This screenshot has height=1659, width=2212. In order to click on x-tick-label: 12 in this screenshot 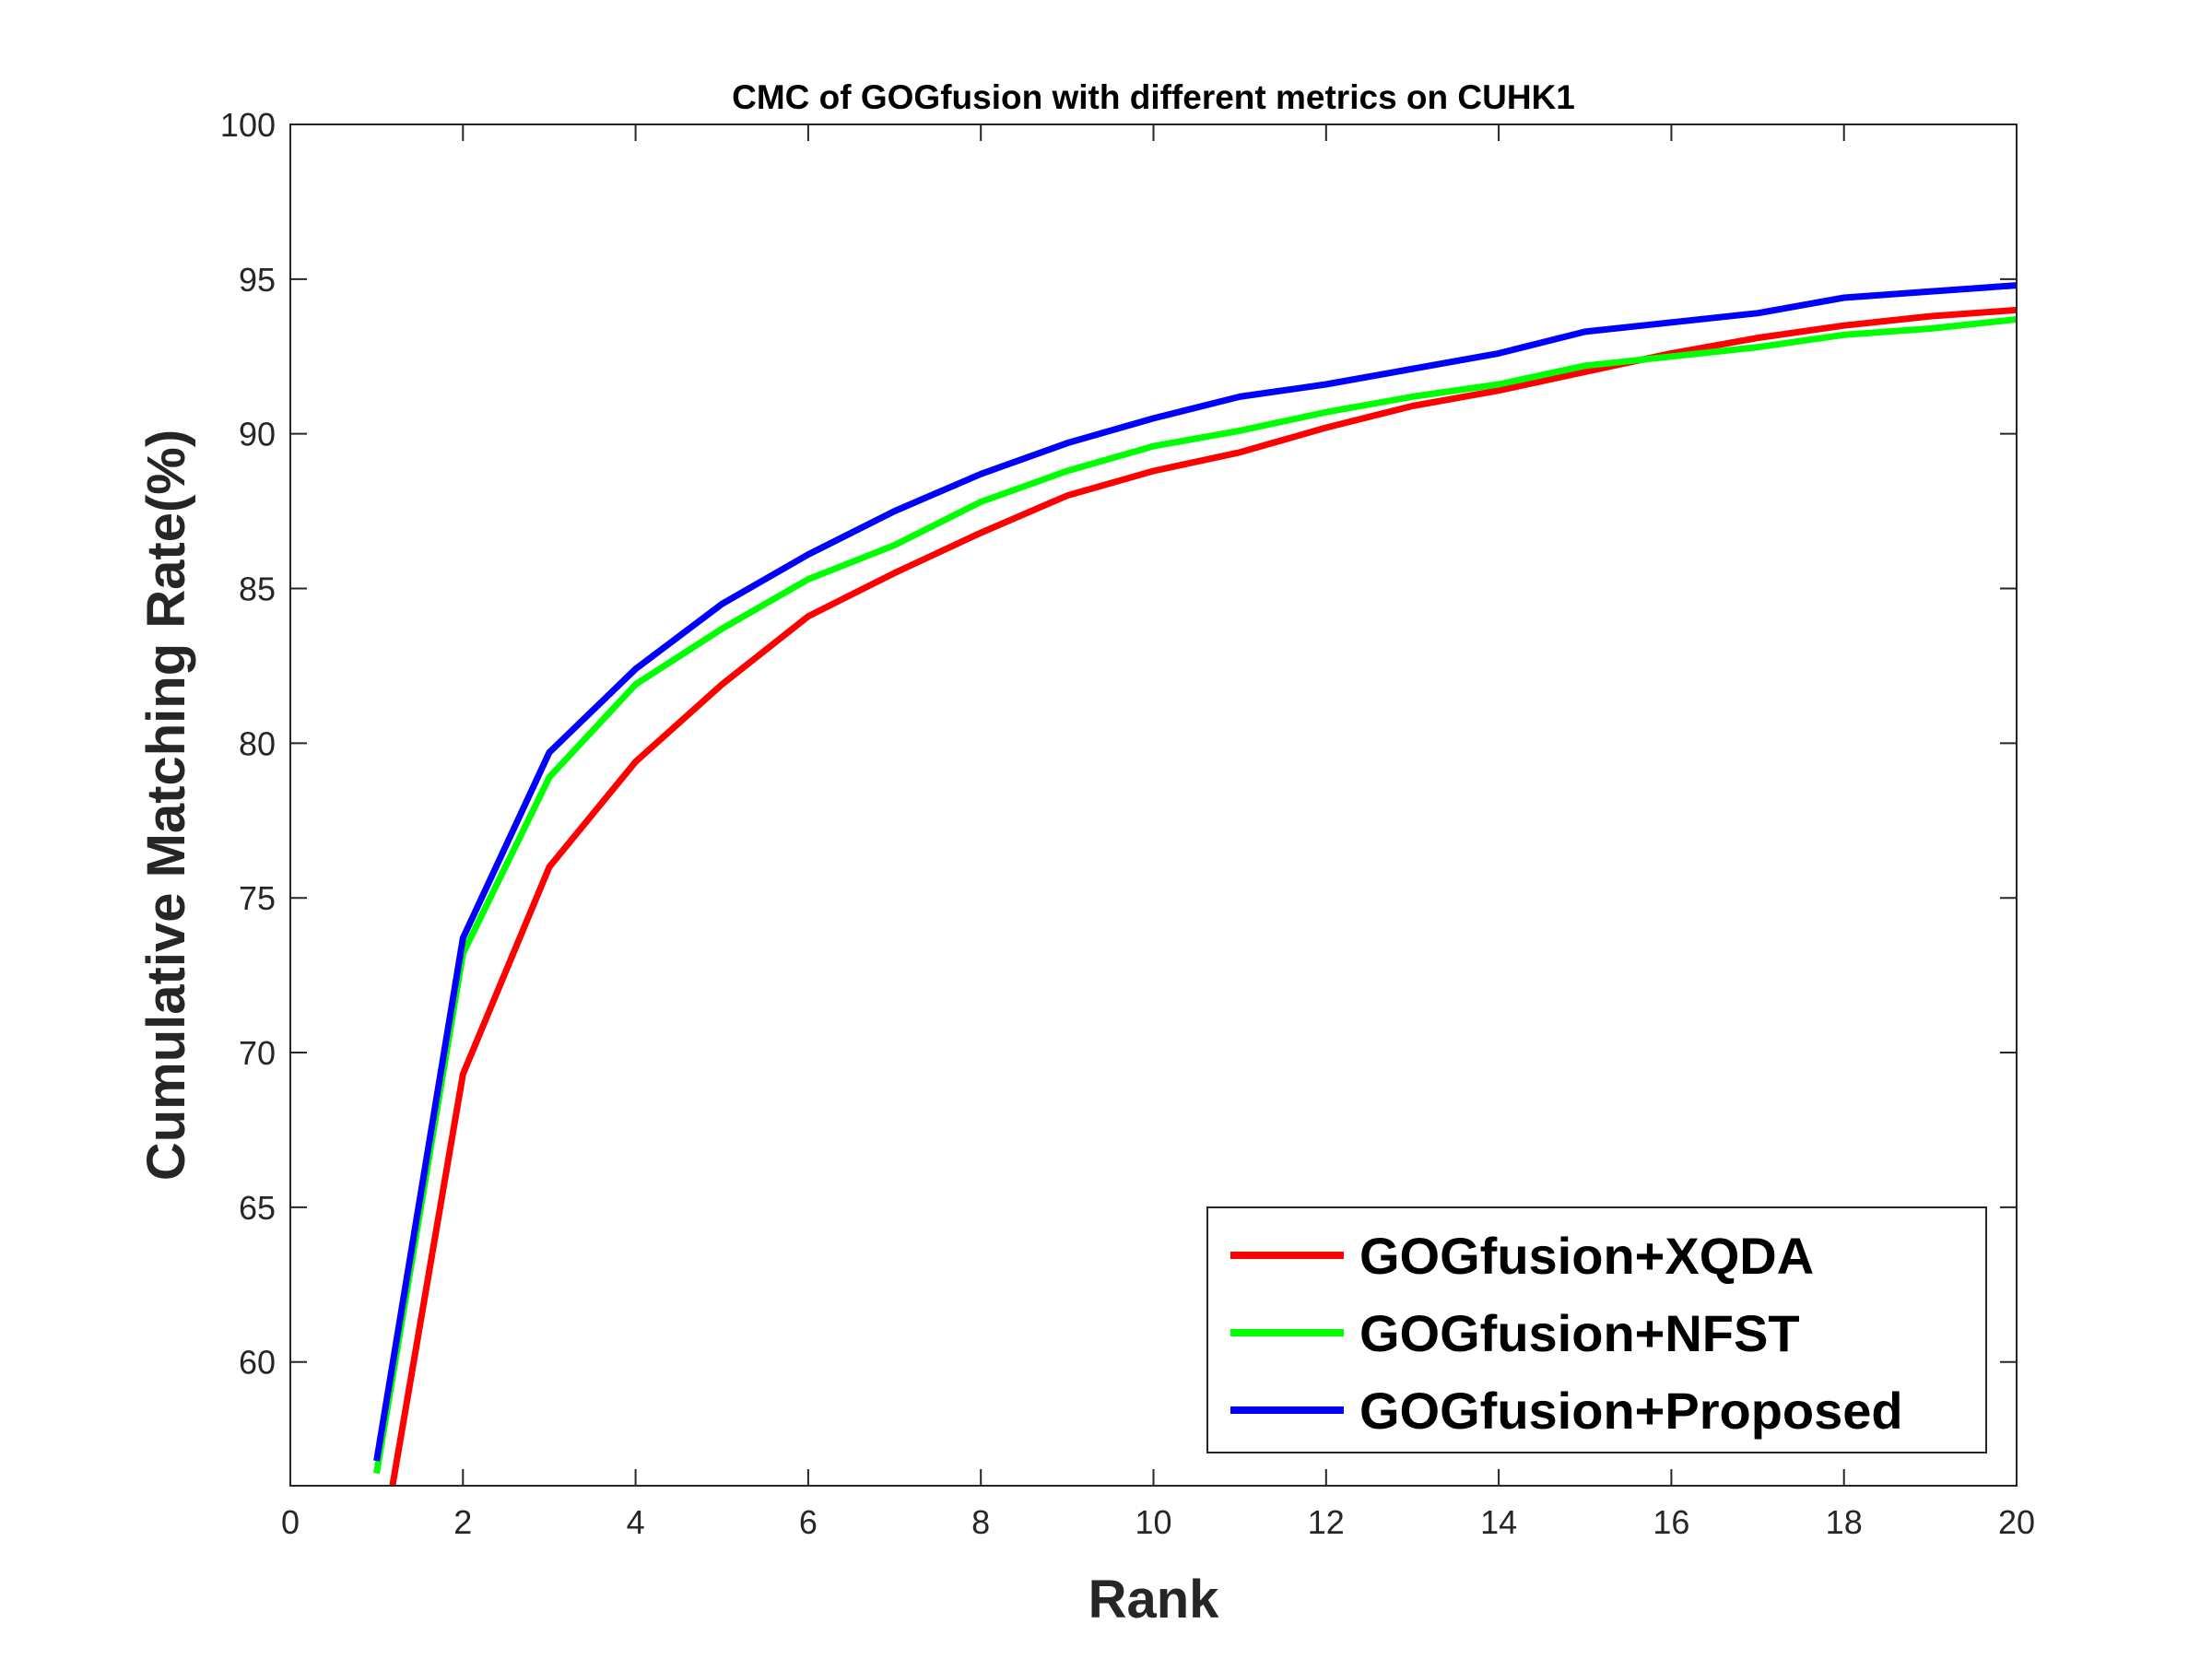, I will do `click(1326, 1522)`.